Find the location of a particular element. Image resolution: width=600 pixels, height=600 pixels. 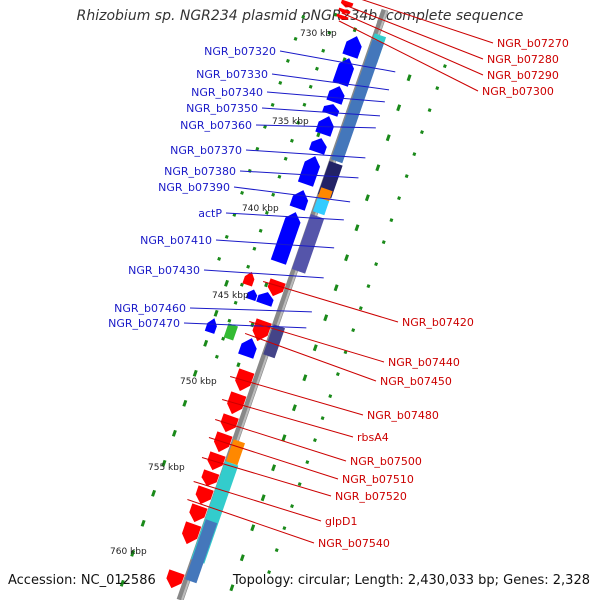

gene-label-NGR_b07370: NGR_b07370 is located at coordinates (206, 150).